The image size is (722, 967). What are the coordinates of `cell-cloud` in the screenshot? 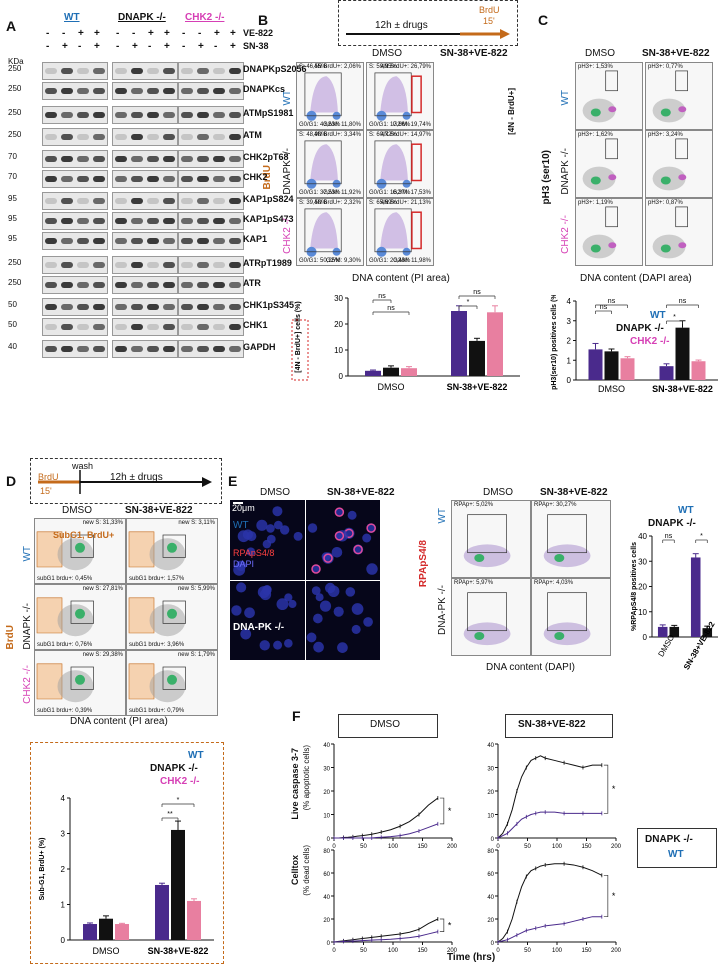 It's located at (75, 620).